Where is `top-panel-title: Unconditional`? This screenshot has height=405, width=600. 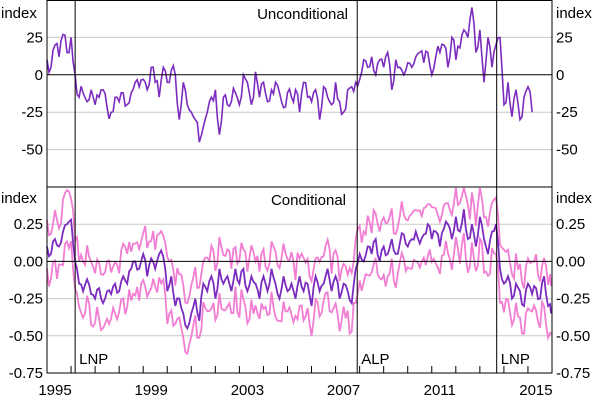
top-panel-title: Unconditional is located at coordinates (302, 14).